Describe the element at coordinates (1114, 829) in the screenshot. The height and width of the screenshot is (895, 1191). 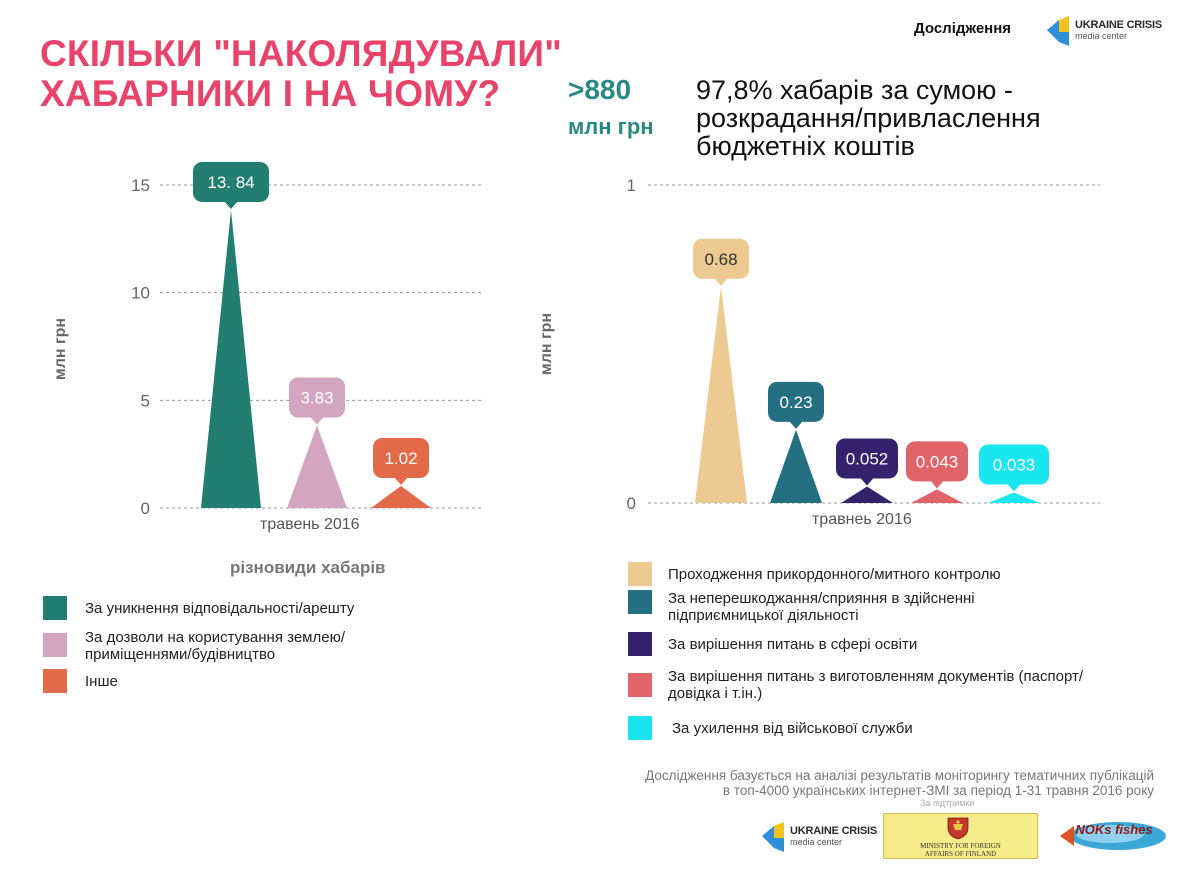
I see `partner-3-name: NOKs fishes` at that location.